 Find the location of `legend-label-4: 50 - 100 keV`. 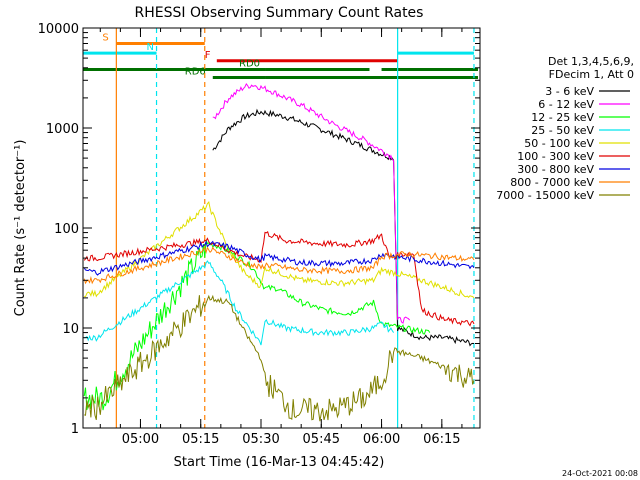

legend-label-4: 50 - 100 keV is located at coordinates (559, 143).